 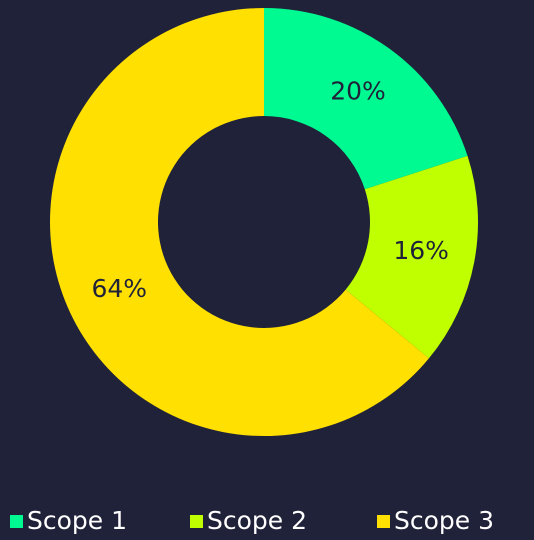 What do you see at coordinates (257, 520) in the screenshot?
I see `legend-label: Scope 2` at bounding box center [257, 520].